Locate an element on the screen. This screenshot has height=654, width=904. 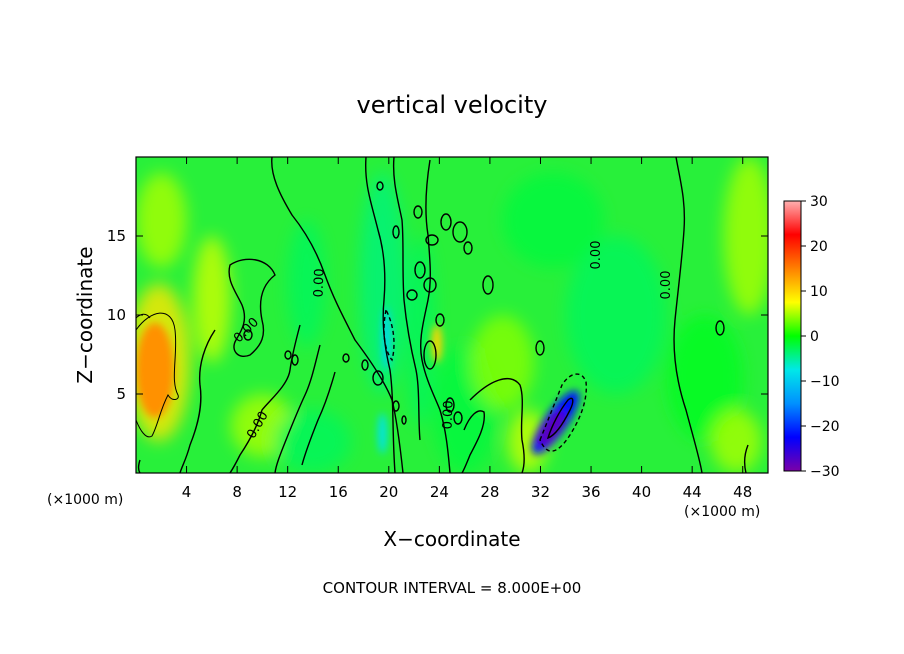
x-tick-label: 16 is located at coordinates (338, 492).